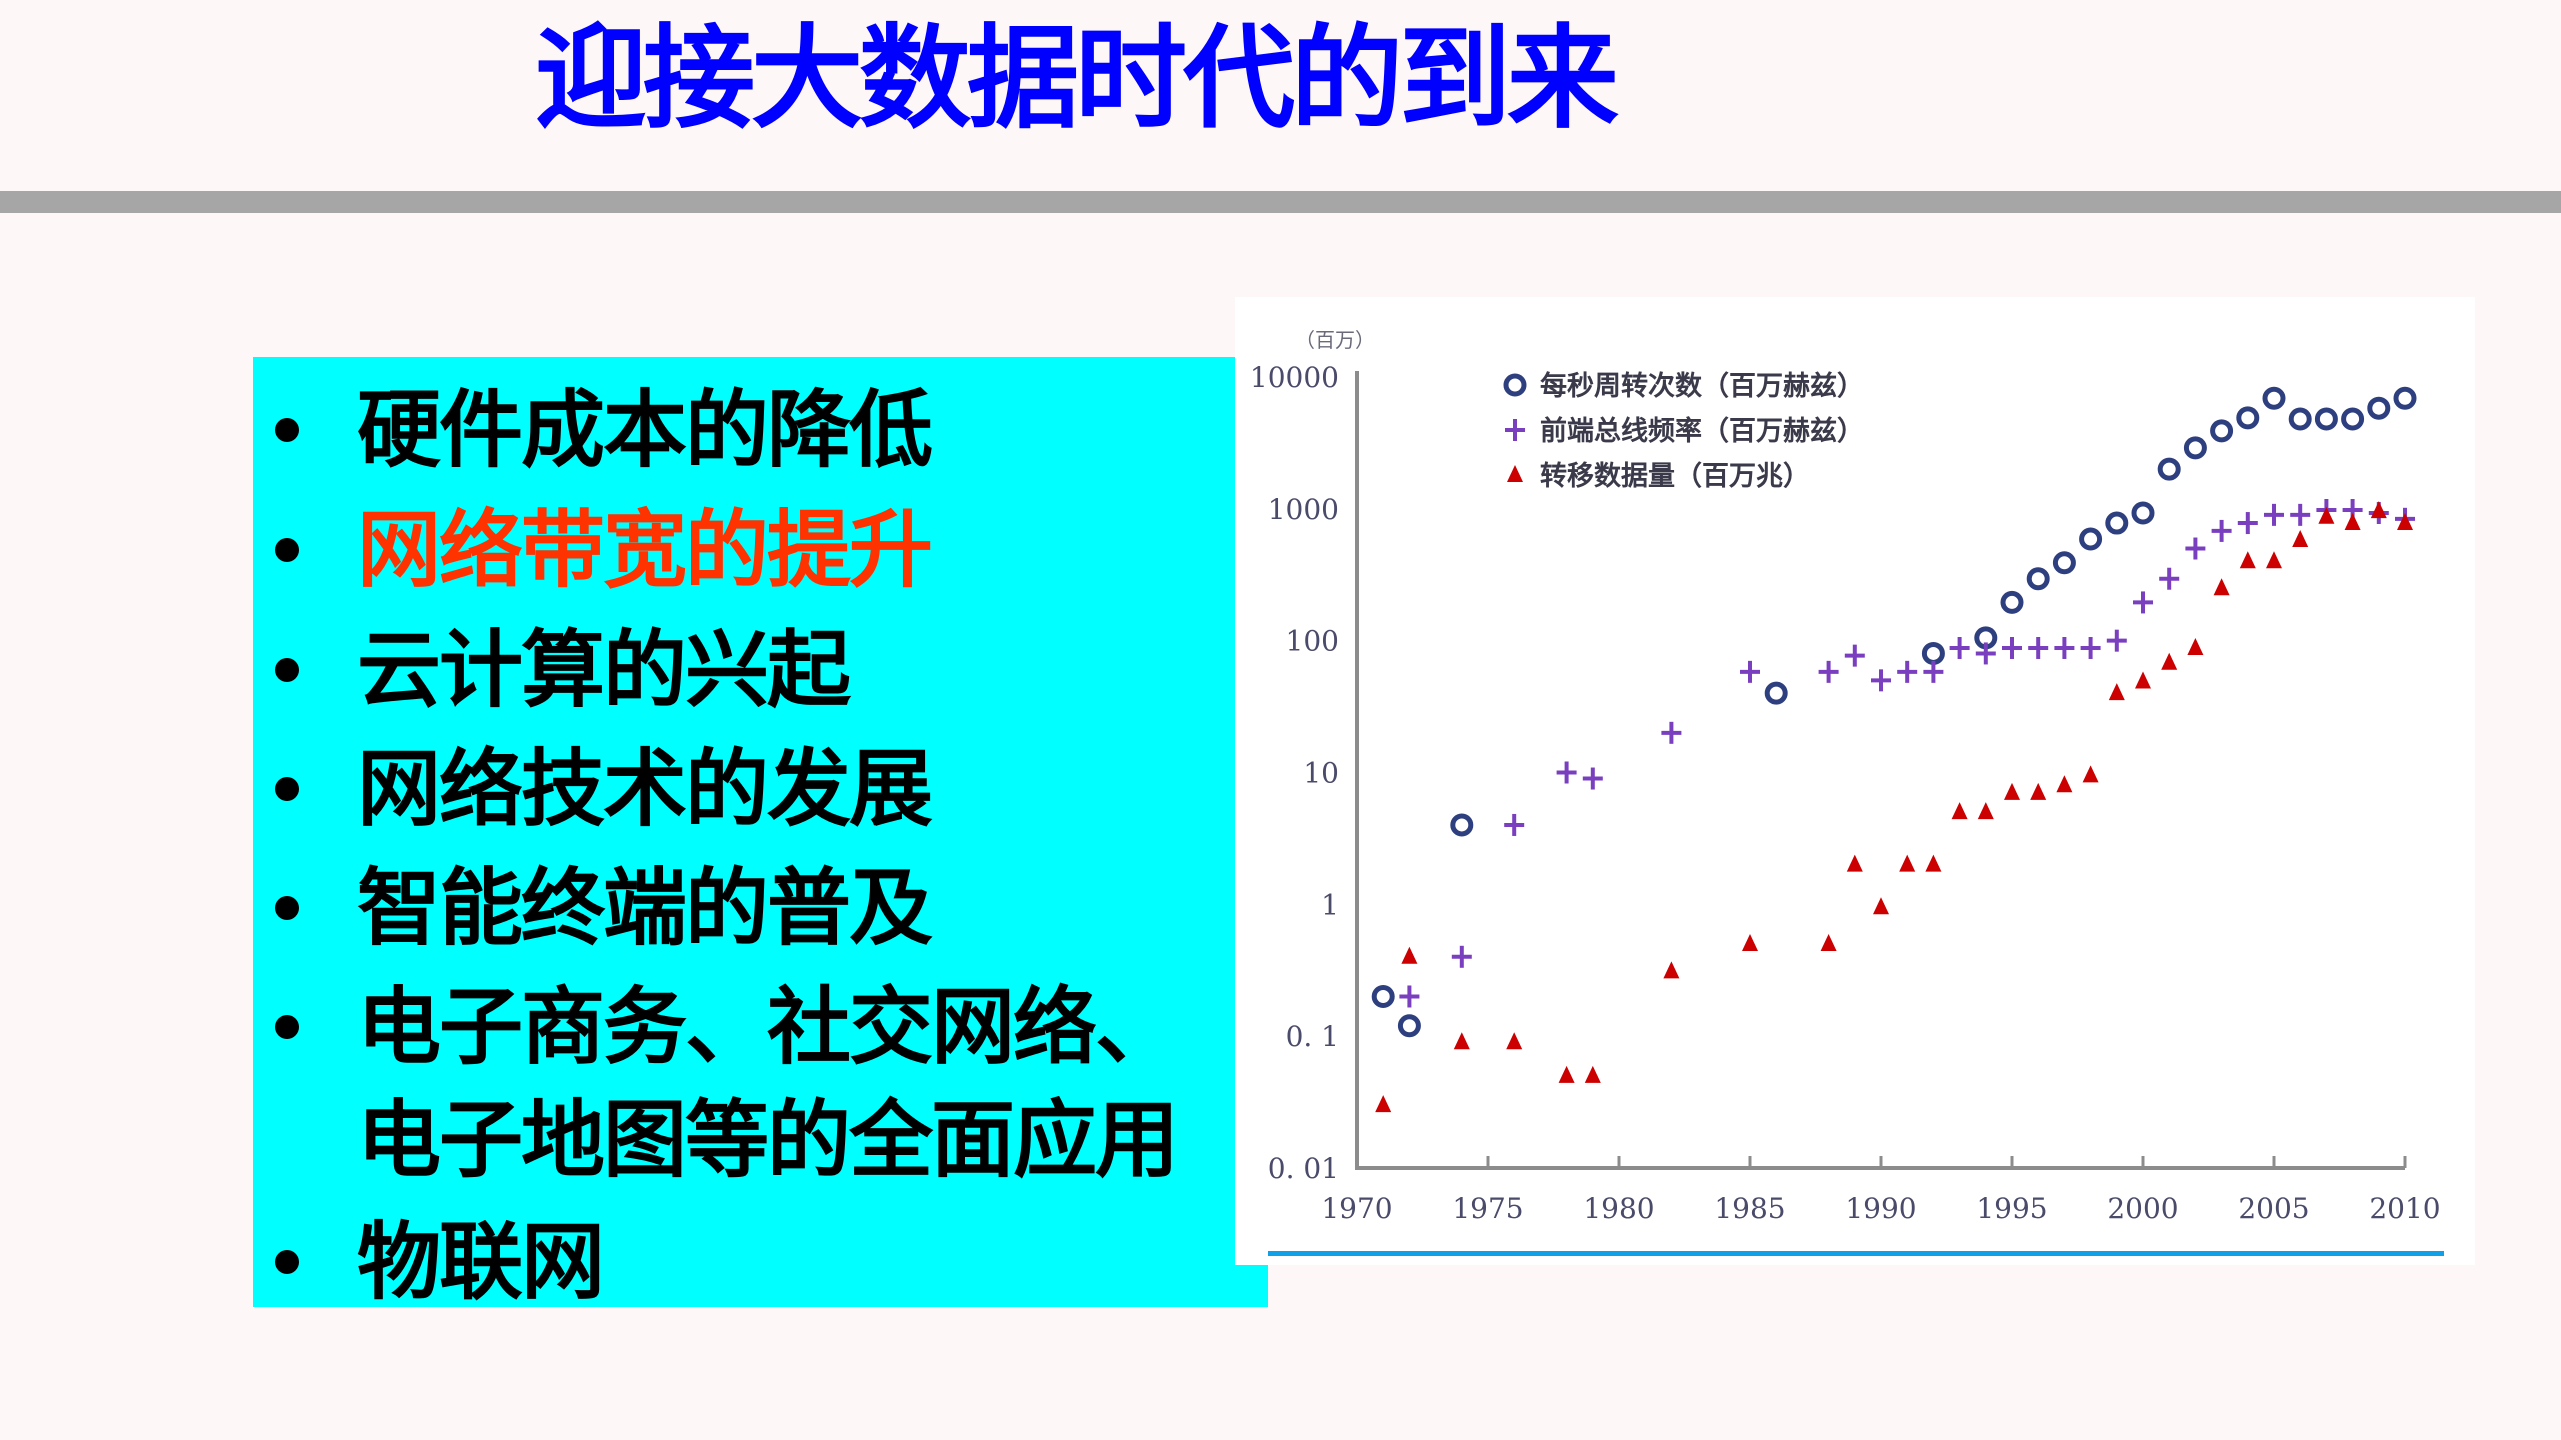 The image size is (2561, 1440). I want to click on y-tick-label: 0. 1, so click(1312, 1036).